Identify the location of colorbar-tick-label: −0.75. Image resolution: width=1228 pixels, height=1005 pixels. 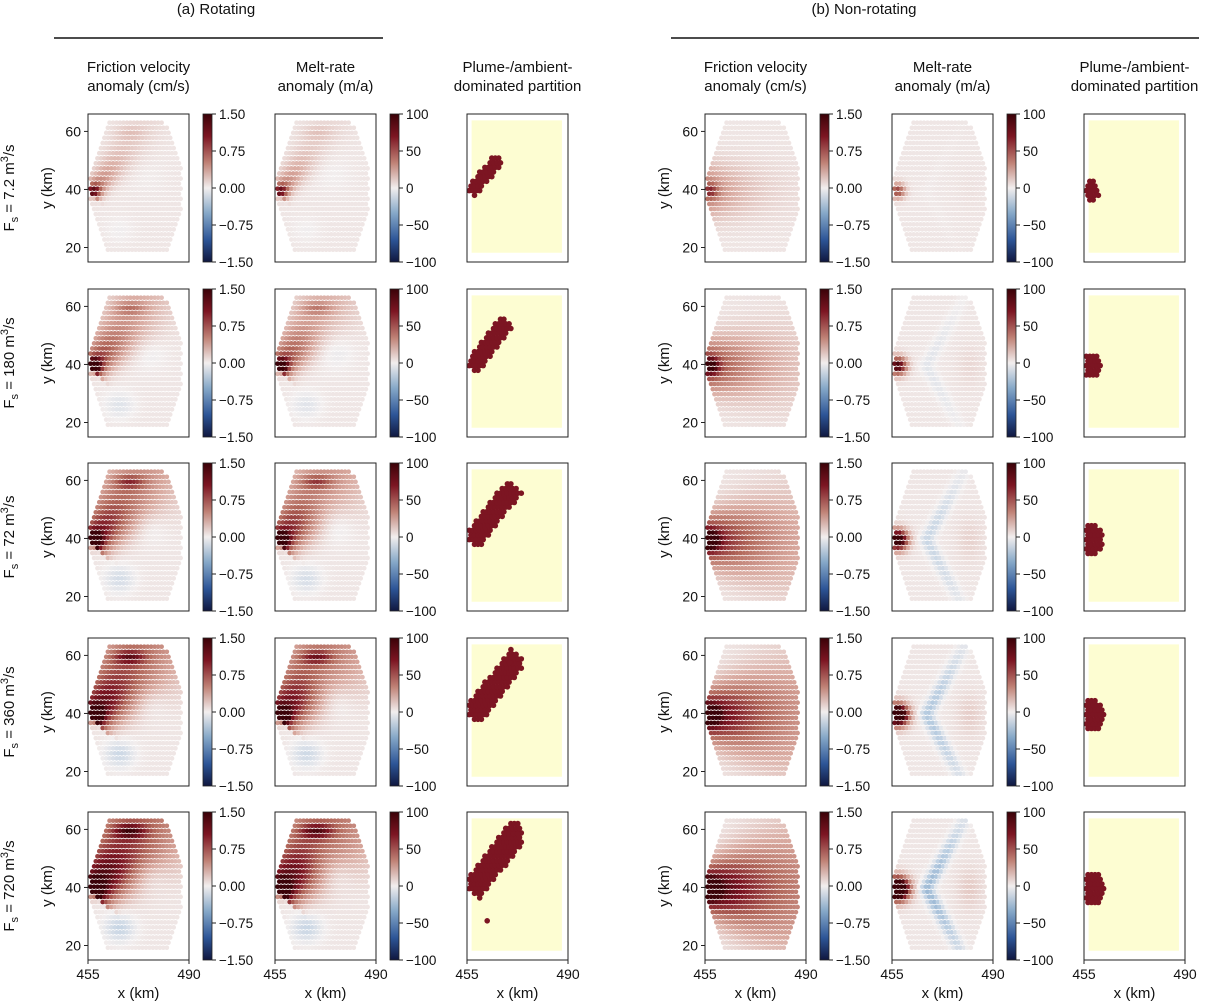
(236, 574).